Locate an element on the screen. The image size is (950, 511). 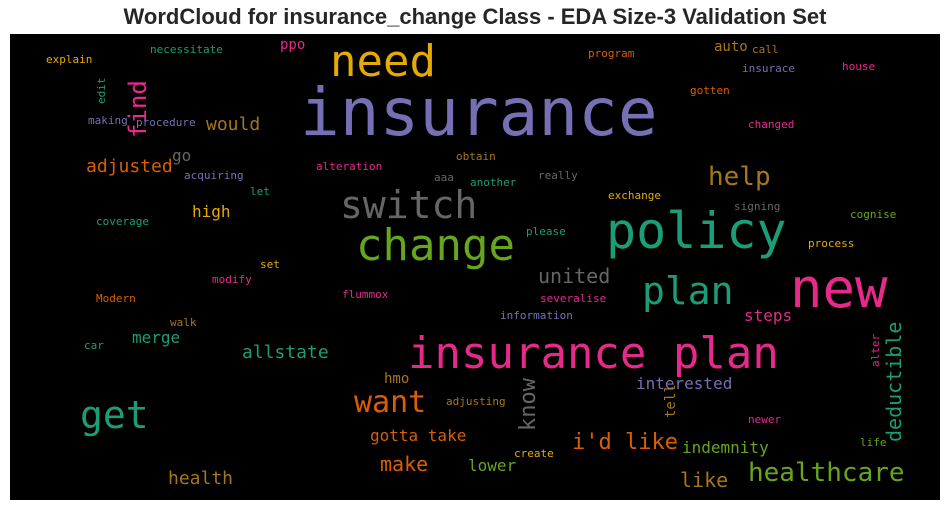
word-acquiring: acquiring is located at coordinates (214, 175).